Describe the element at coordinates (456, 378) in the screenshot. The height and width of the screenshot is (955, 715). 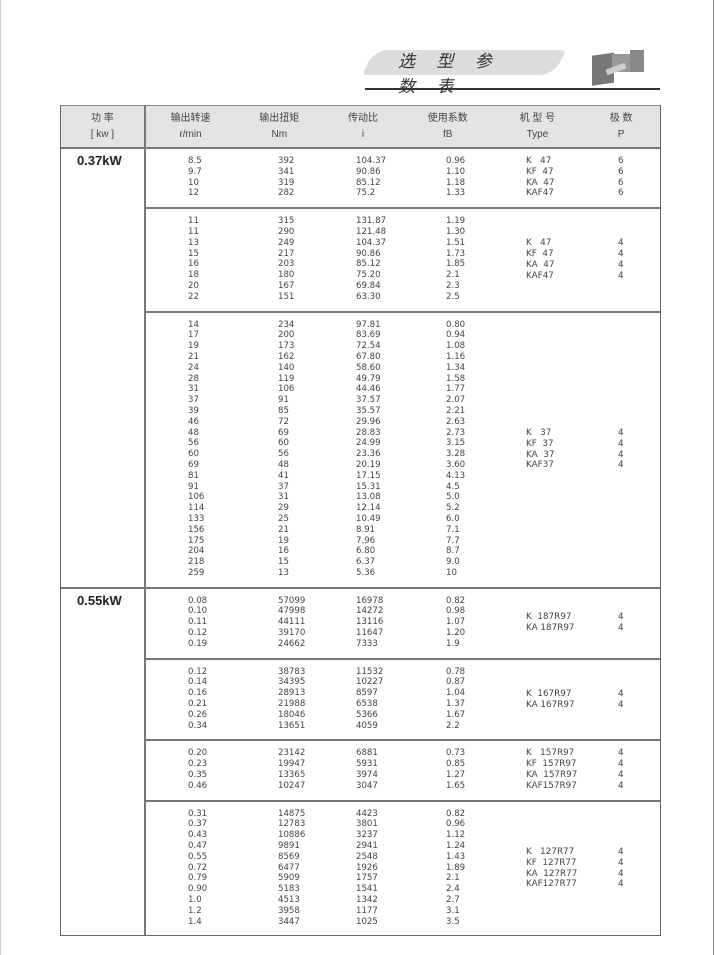
I see `service-factor-cell: 1.58` at that location.